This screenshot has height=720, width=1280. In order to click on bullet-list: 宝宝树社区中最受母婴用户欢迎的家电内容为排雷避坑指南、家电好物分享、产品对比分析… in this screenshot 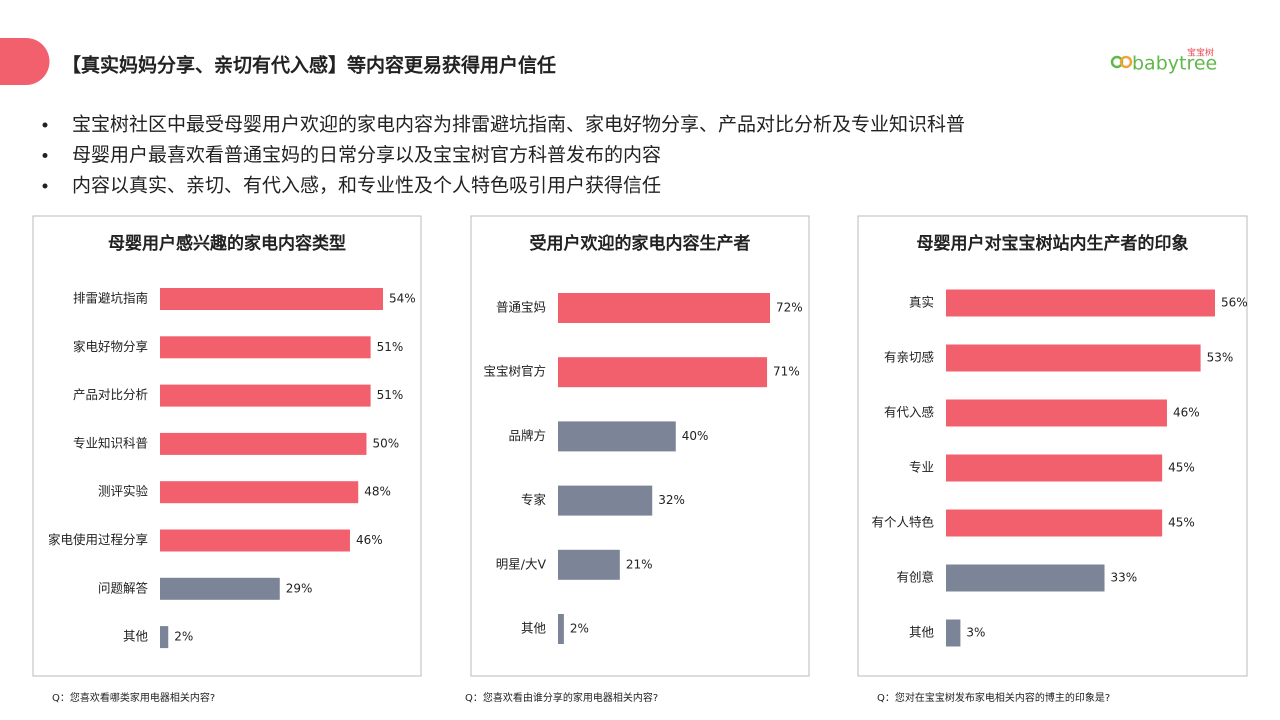, I will do `click(503, 155)`.